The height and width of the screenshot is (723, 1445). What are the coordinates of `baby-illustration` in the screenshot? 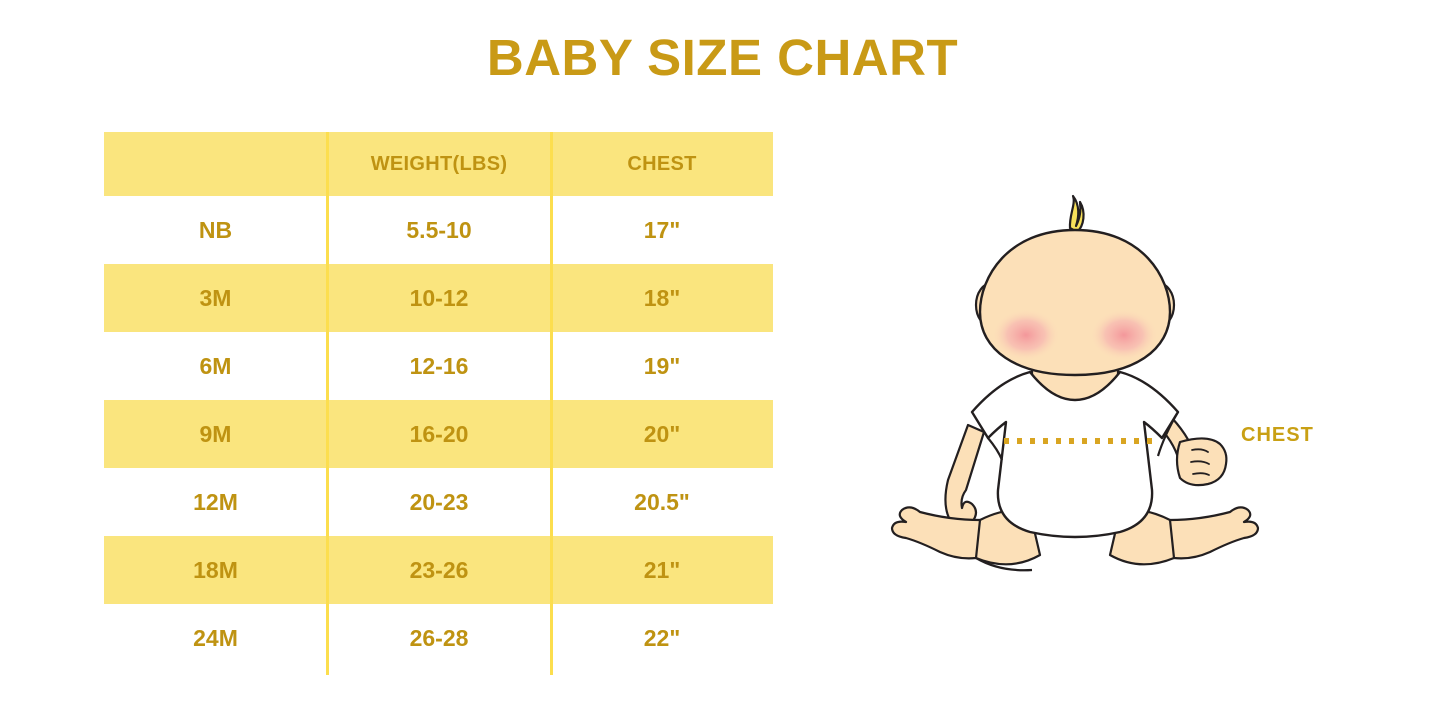 It's located at (1075, 383).